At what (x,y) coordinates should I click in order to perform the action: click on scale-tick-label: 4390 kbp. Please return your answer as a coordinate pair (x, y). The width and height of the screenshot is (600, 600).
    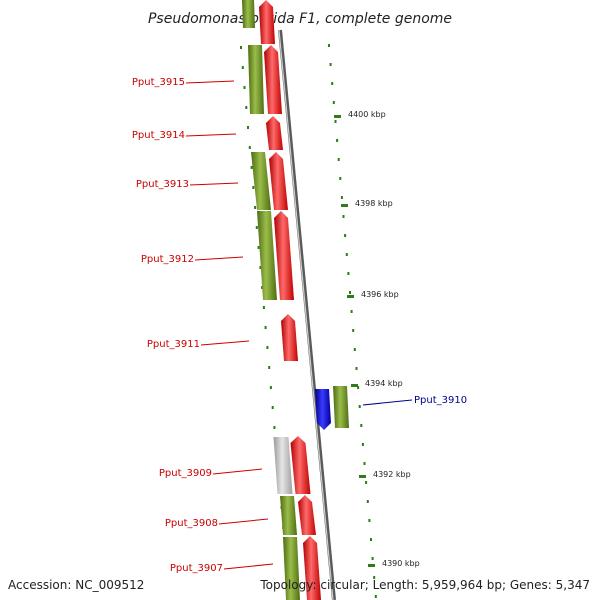
    Looking at the image, I should click on (401, 563).